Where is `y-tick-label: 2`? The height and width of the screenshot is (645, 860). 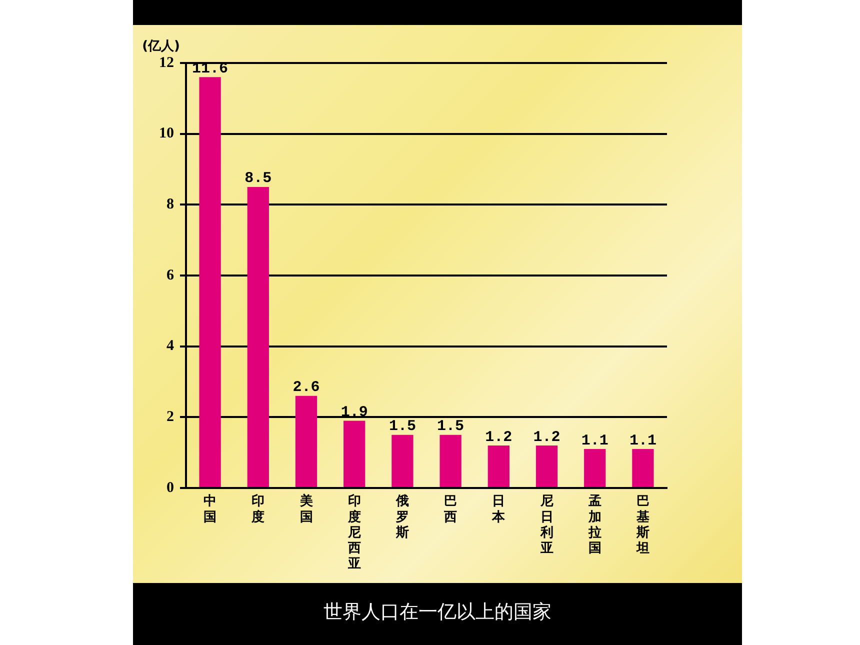
y-tick-label: 2 is located at coordinates (170, 417).